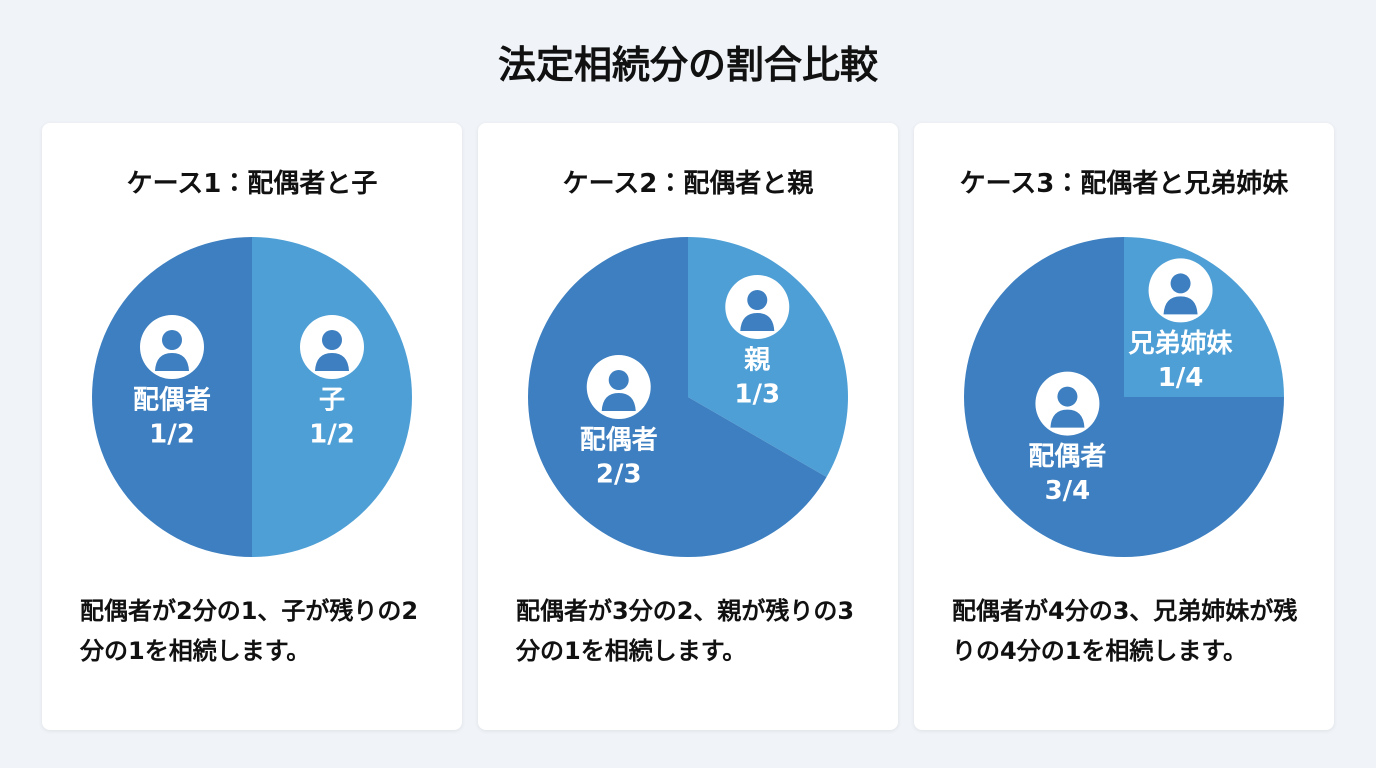 The image size is (1376, 768). What do you see at coordinates (1125, 631) in the screenshot?
I see `case-description: 配偶者が4分の3、兄弟姉妹が残りの4分の1を相続します。` at bounding box center [1125, 631].